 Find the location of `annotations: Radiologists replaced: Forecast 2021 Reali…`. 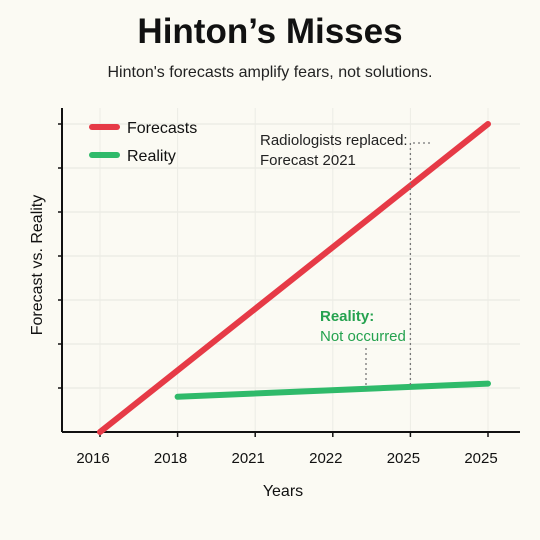

annotations: Radiologists replaced: Forecast 2021 Reali… is located at coordinates (345, 260).